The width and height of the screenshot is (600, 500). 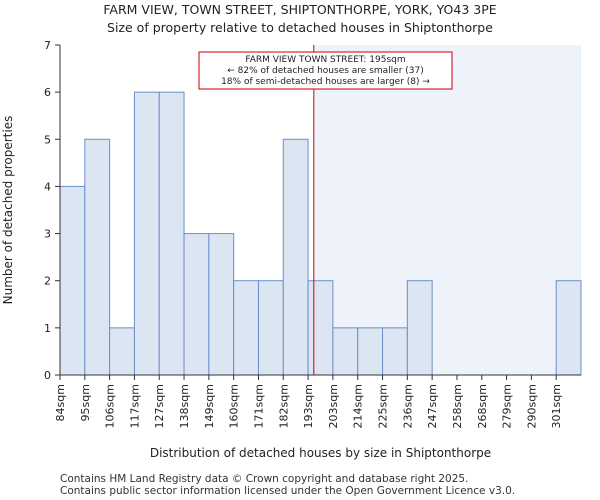 What do you see at coordinates (47, 234) in the screenshot?
I see `y-tick-label: 3` at bounding box center [47, 234].